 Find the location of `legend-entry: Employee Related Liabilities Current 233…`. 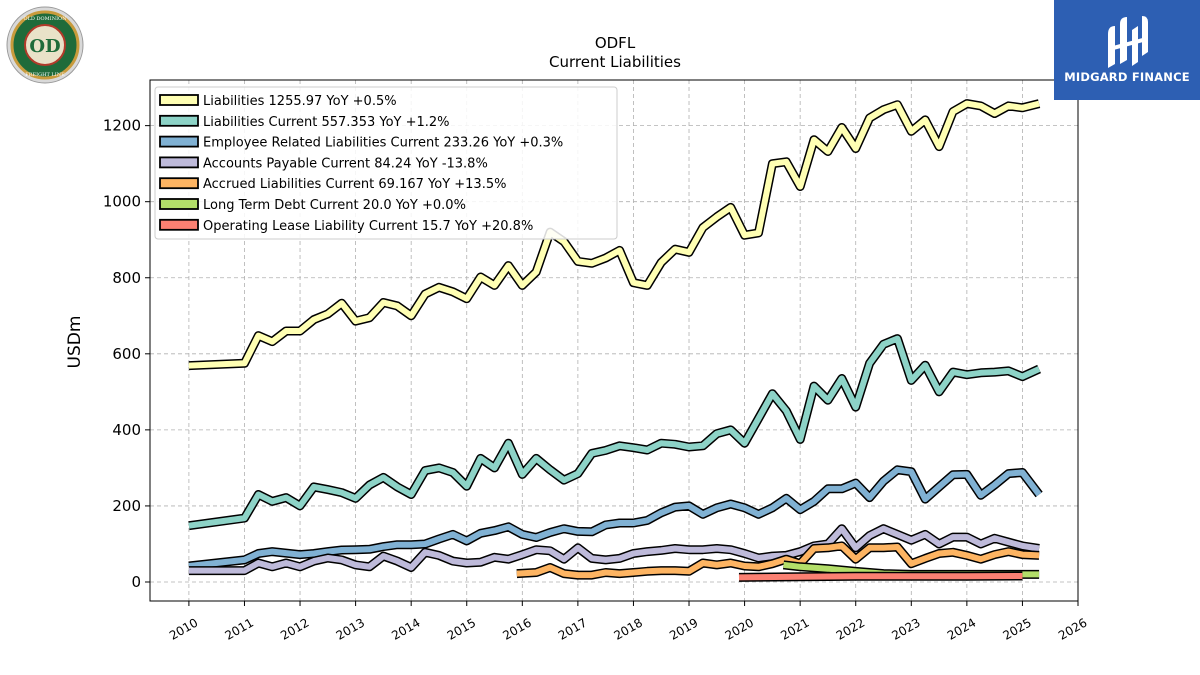

legend-entry: Employee Related Liabilities Current 233… is located at coordinates (383, 143).